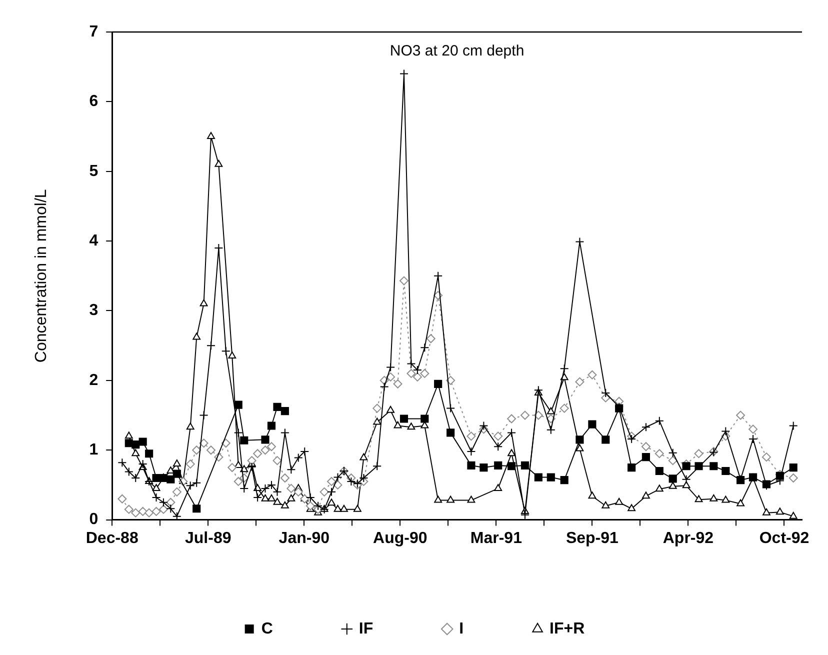  I want to click on x-tick-label: Jan-90, so click(304, 538).